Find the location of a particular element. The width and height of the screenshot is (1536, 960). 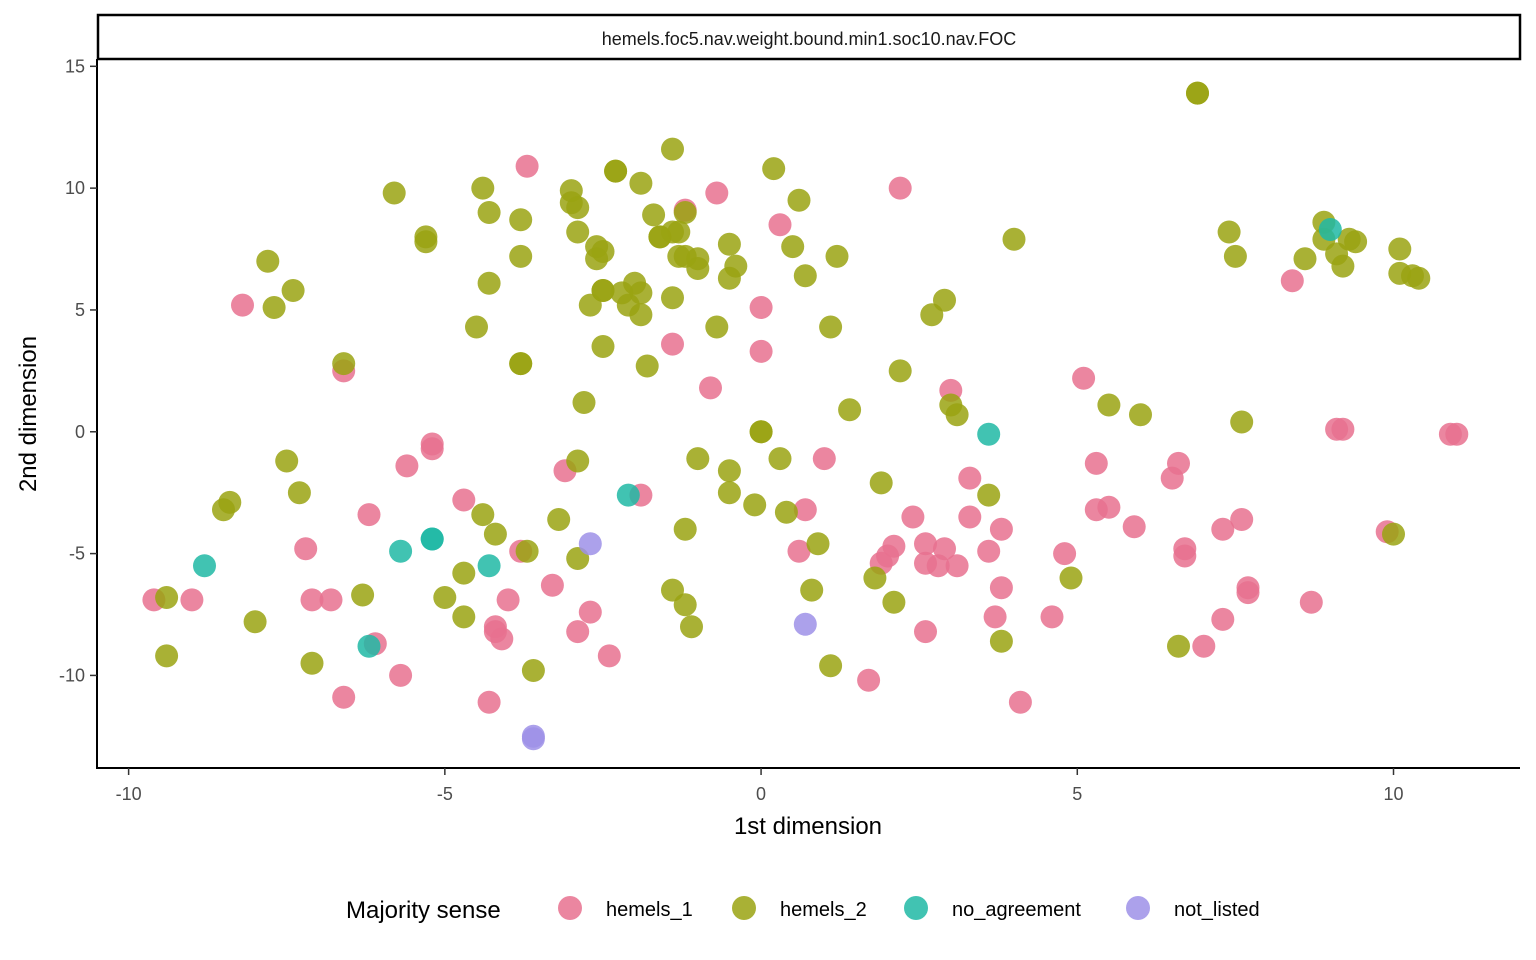

x-tick-label: 10 is located at coordinates (1393, 794).